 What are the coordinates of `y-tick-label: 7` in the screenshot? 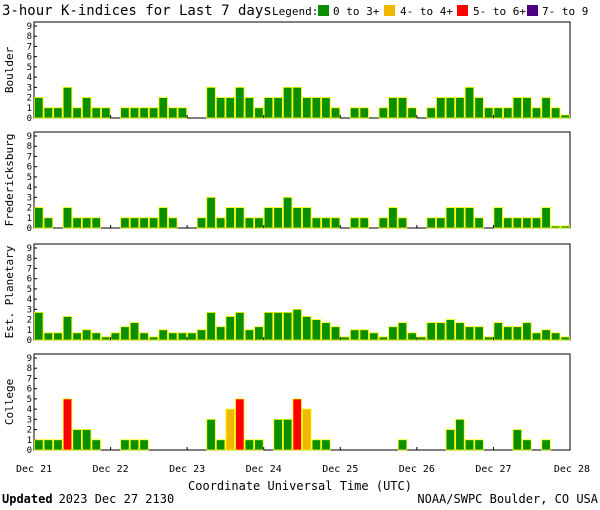 It's located at (29, 269).